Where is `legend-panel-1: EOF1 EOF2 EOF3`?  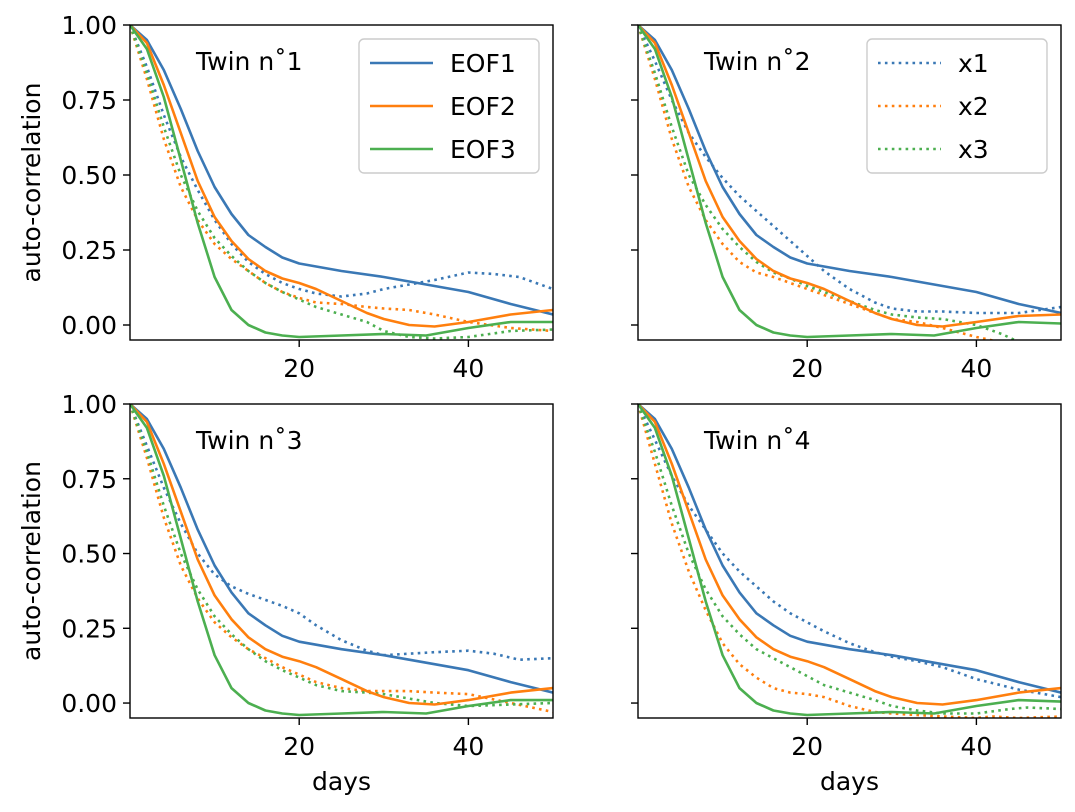 legend-panel-1: EOF1 EOF2 EOF3 is located at coordinates (449, 106).